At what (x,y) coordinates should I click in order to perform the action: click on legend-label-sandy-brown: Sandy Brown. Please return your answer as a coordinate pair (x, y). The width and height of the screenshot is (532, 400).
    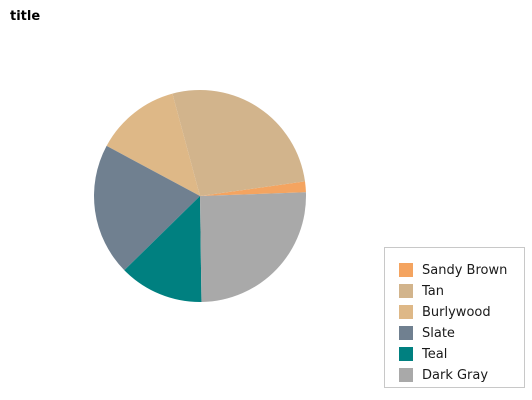
    Looking at the image, I should click on (465, 270).